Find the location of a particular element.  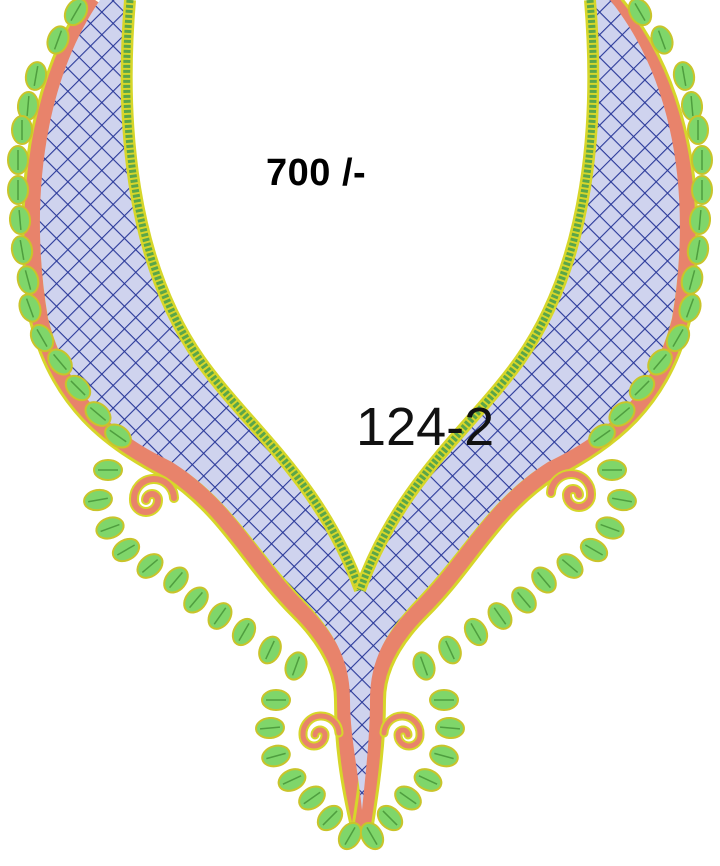

price-label: 700 /- is located at coordinates (316, 173).